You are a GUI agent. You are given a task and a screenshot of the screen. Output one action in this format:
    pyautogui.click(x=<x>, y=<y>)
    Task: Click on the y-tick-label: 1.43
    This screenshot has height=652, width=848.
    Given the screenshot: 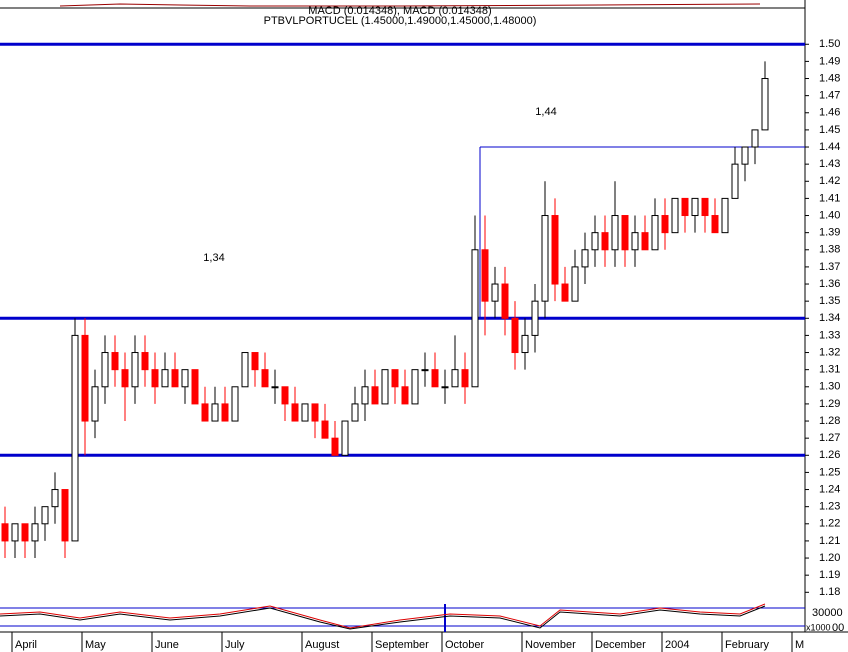 What is the action you would take?
    pyautogui.click(x=829, y=164)
    